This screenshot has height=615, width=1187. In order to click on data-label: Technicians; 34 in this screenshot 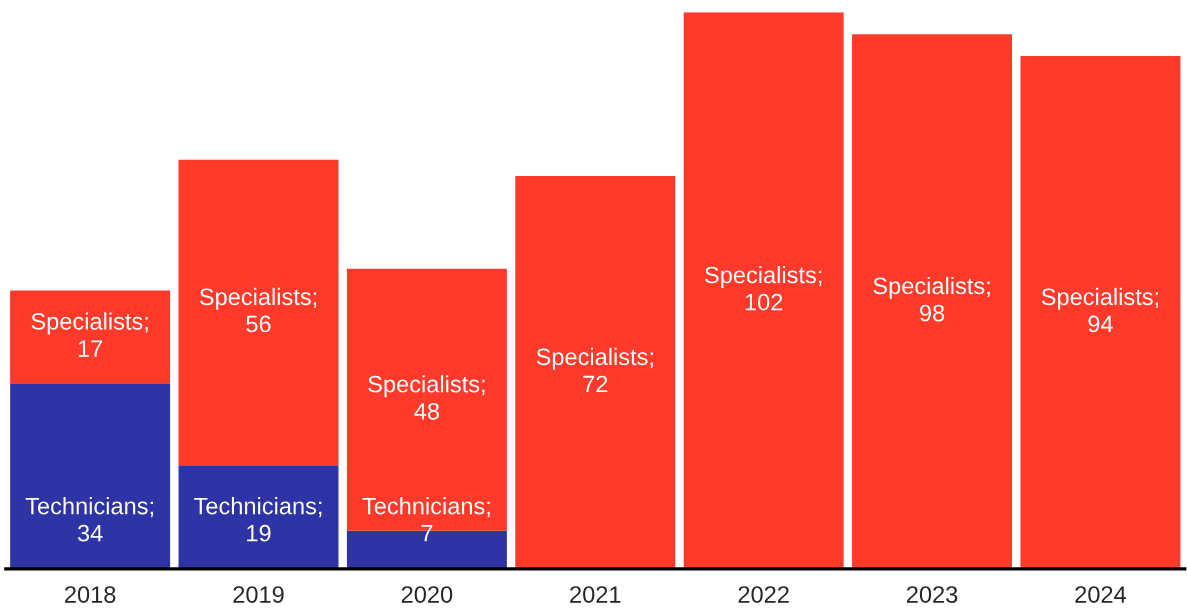, I will do `click(89, 519)`.